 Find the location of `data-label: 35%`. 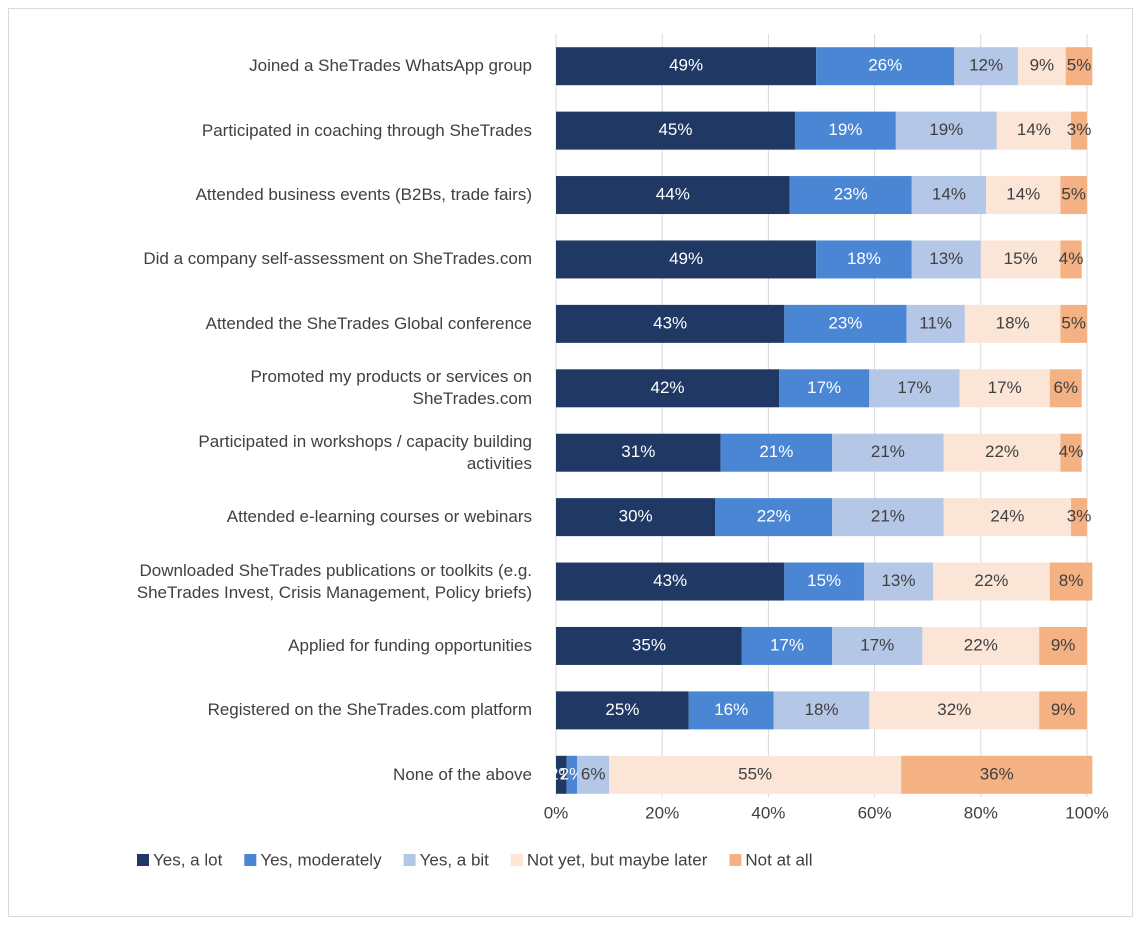

data-label: 35% is located at coordinates (649, 644).